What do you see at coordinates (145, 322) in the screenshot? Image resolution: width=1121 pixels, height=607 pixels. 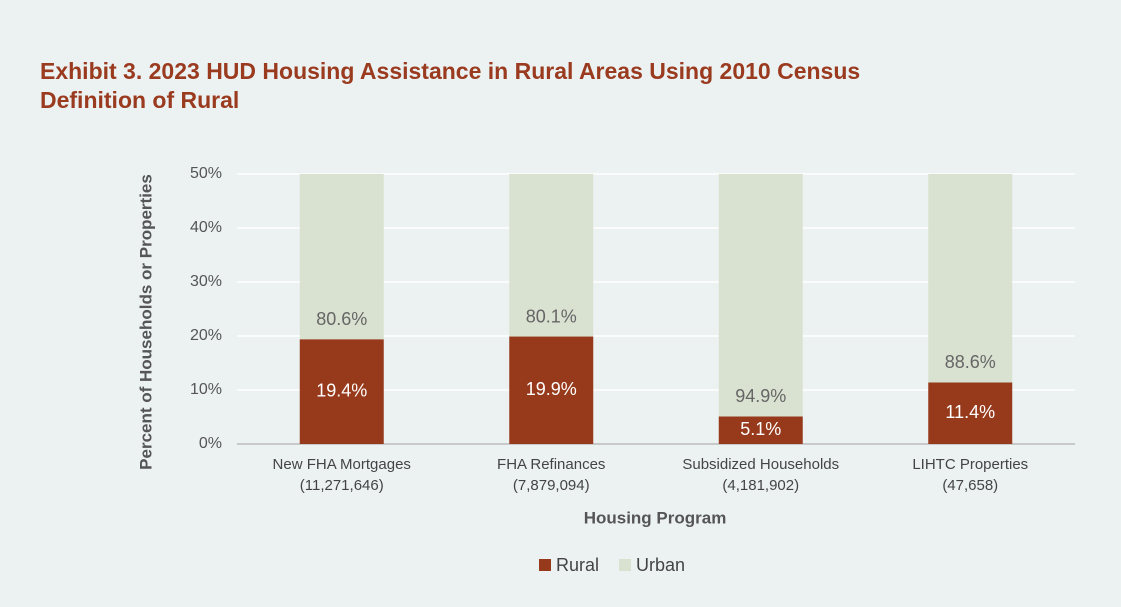 I see `y-axis-label: Percent of Households or Properties` at bounding box center [145, 322].